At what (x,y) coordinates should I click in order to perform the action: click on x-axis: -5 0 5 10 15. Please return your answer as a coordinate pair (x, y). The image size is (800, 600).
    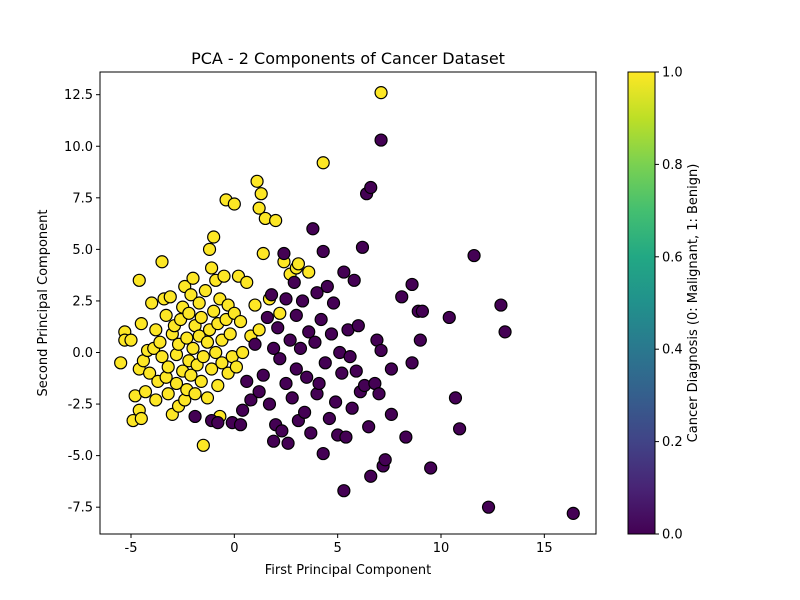
    Looking at the image, I should click on (339, 545).